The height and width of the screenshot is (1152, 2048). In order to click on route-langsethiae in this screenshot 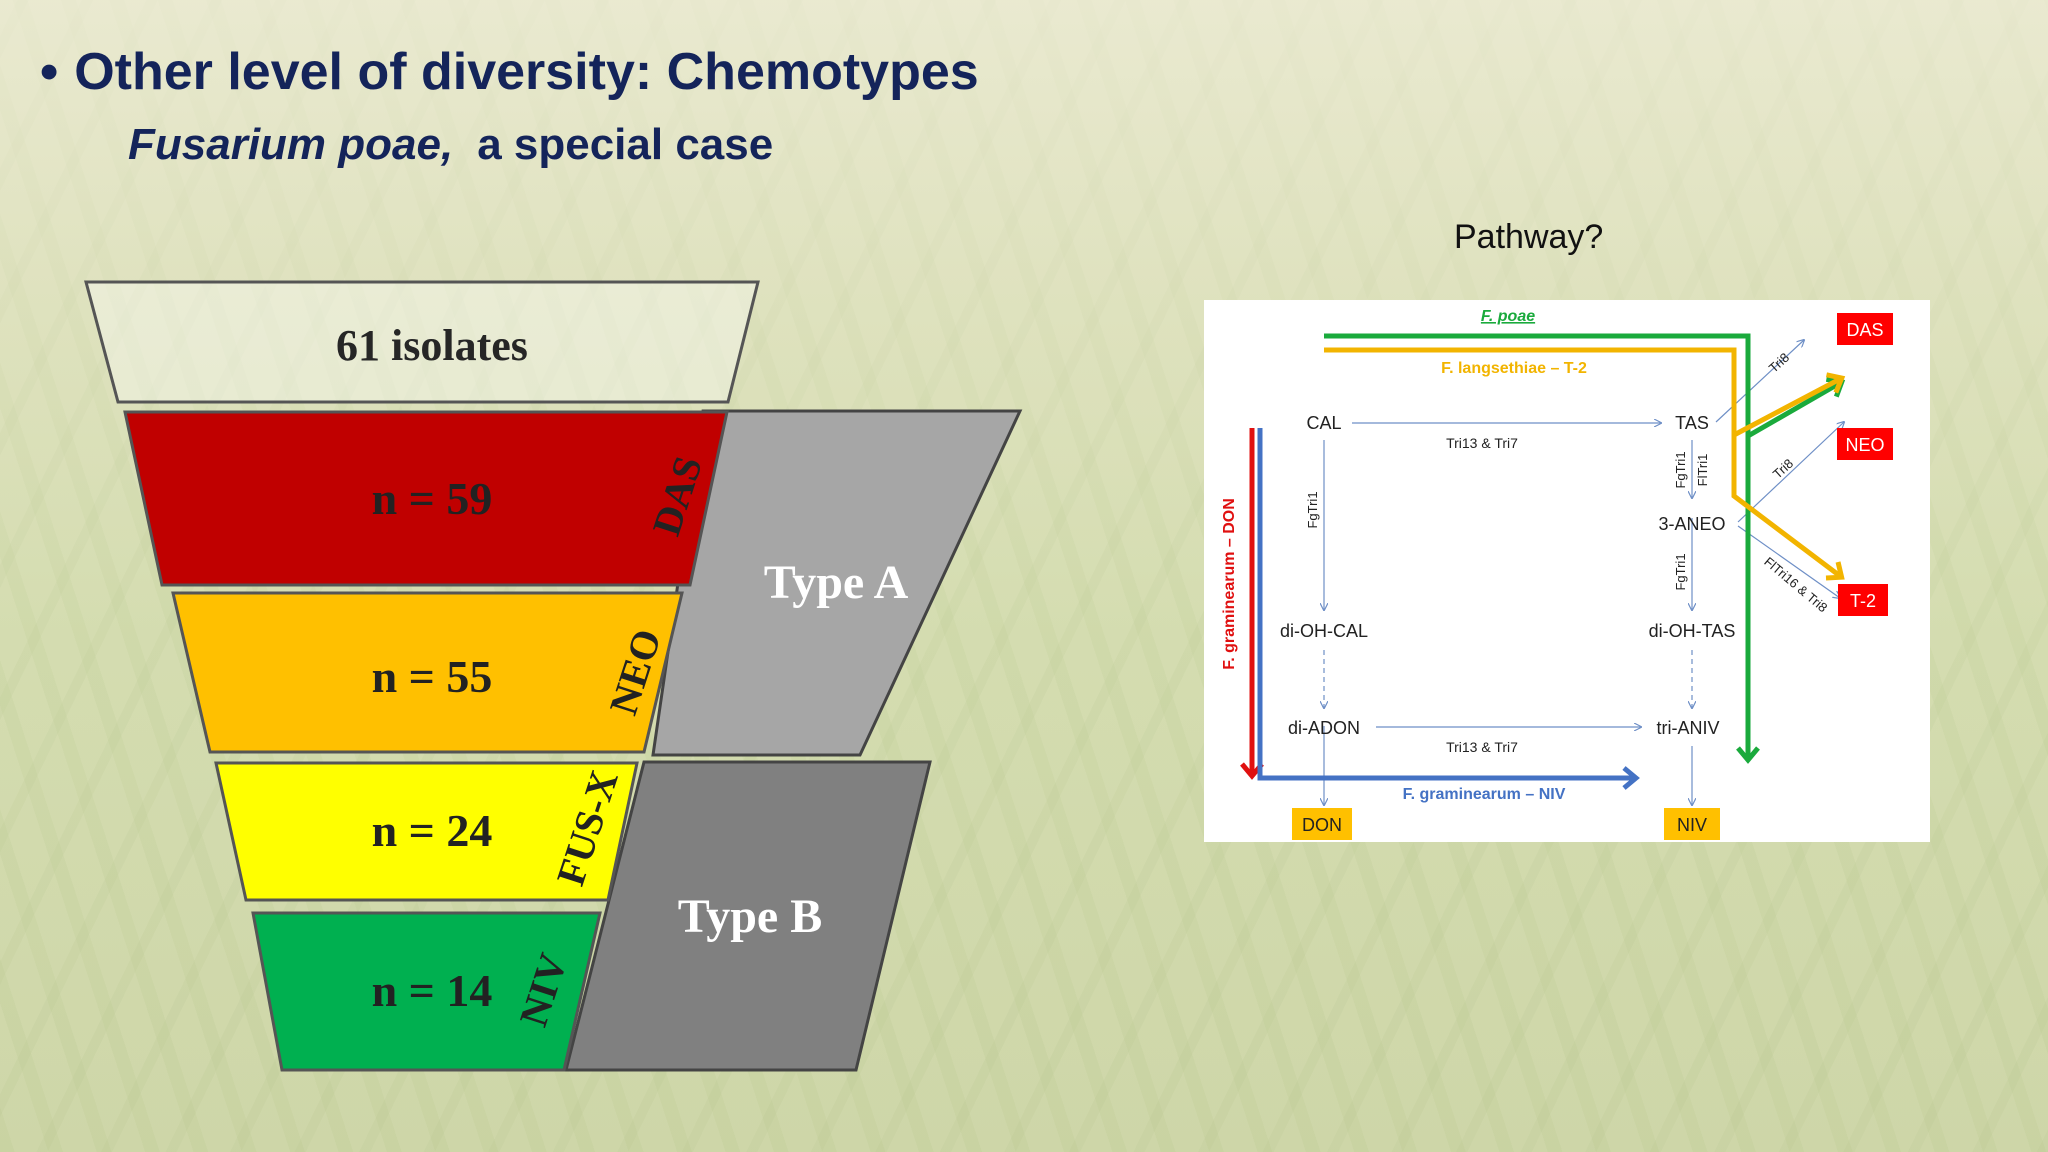, I will do `click(1584, 464)`.